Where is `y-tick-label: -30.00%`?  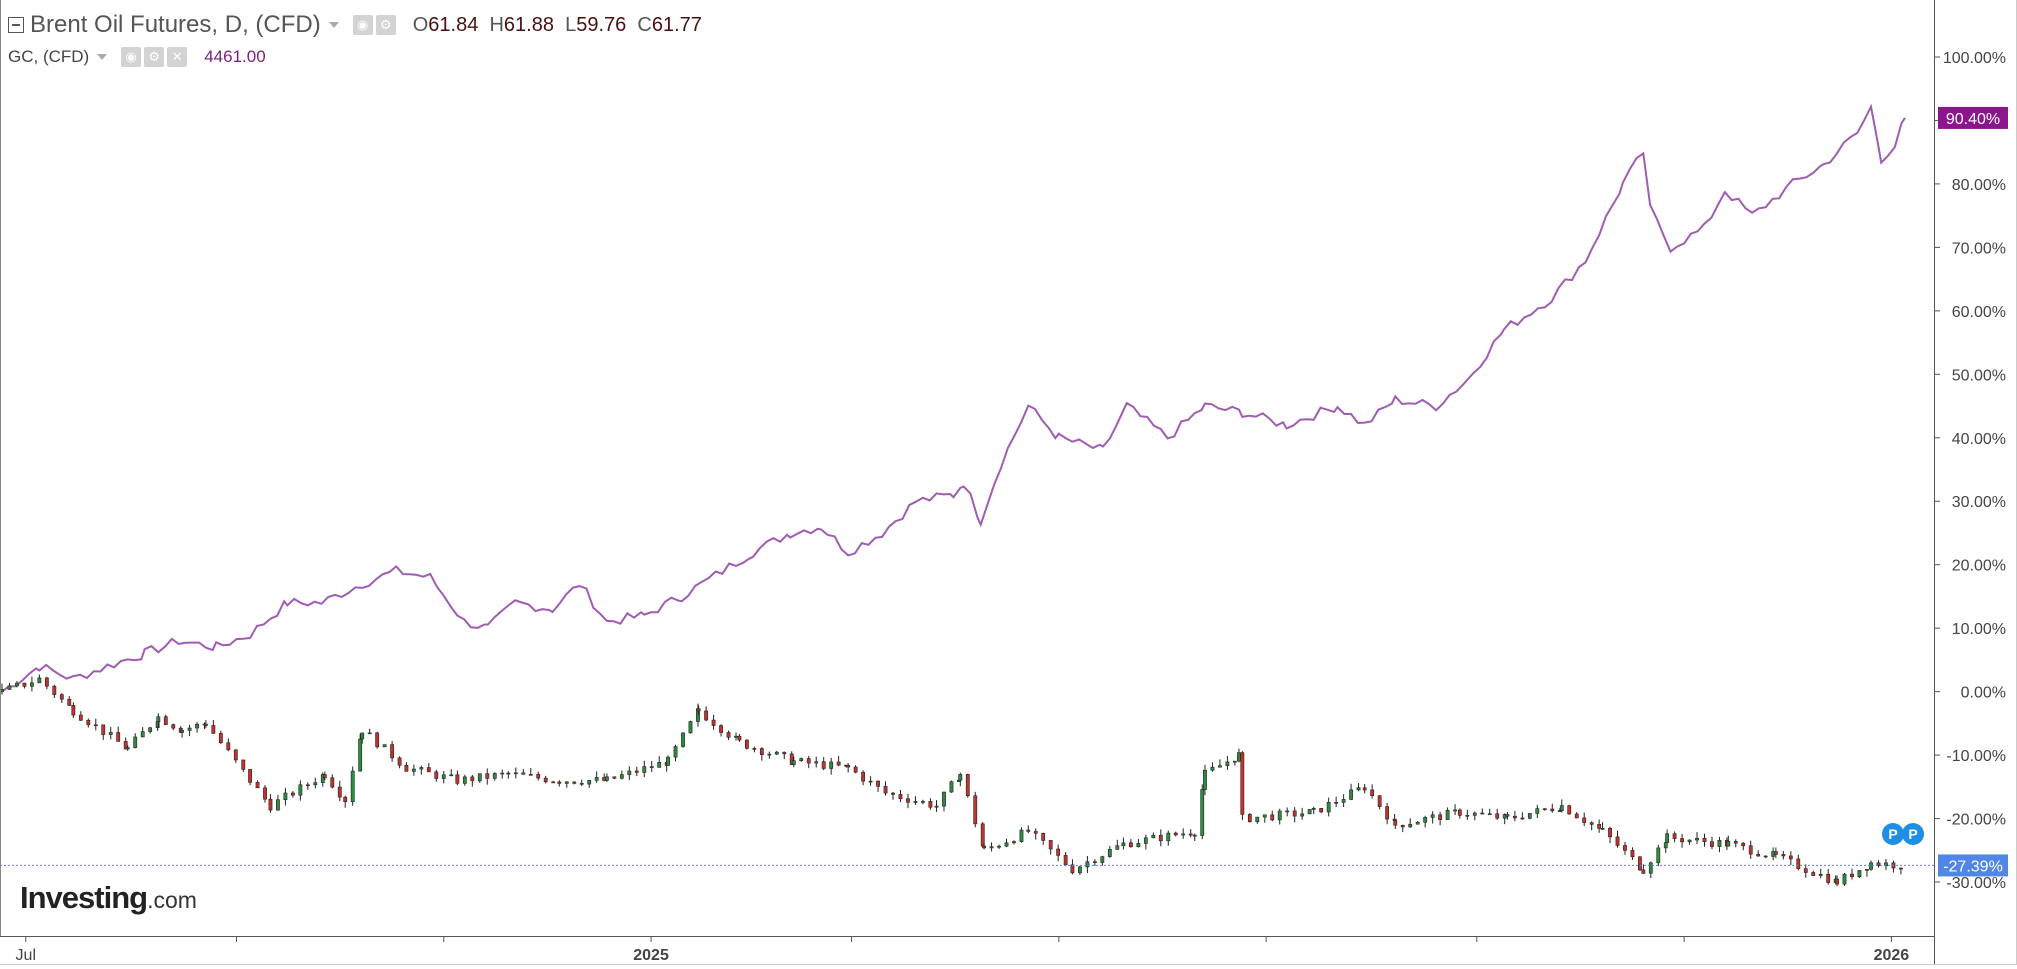 y-tick-label: -30.00% is located at coordinates (1976, 883).